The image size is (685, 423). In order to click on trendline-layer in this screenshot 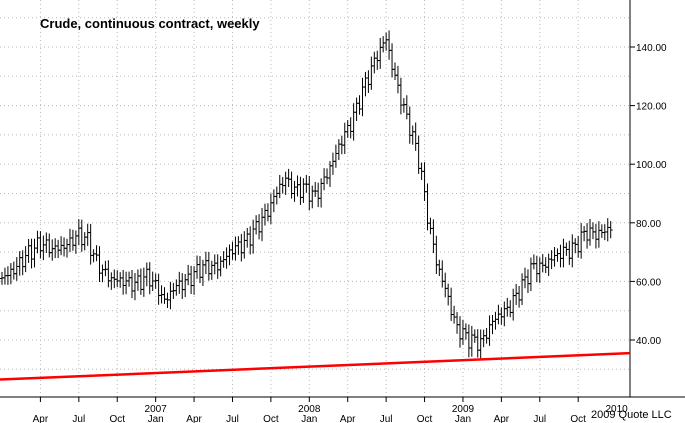, I will do `click(315, 366)`.